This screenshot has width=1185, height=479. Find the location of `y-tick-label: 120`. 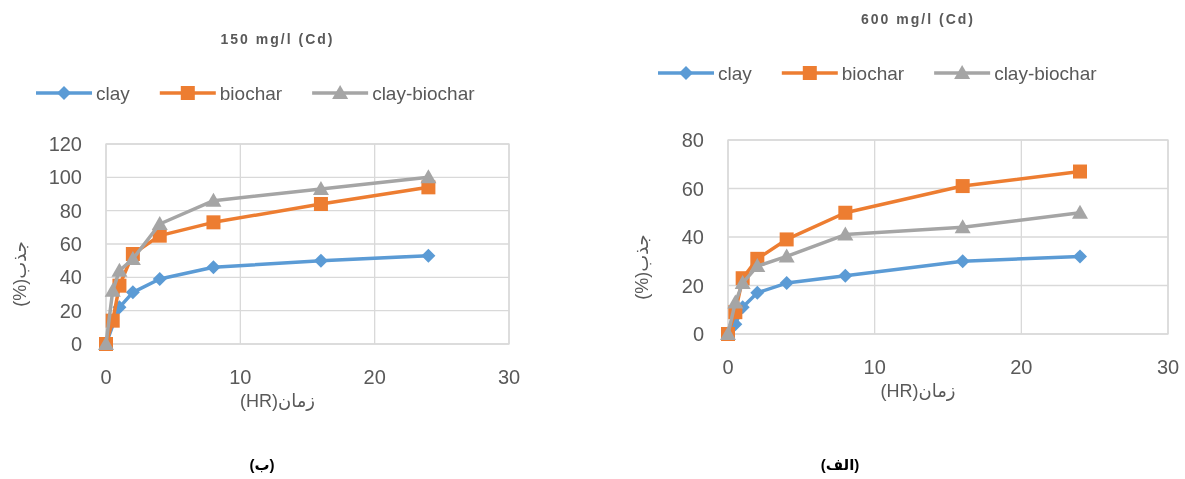

y-tick-label: 120 is located at coordinates (65, 144).